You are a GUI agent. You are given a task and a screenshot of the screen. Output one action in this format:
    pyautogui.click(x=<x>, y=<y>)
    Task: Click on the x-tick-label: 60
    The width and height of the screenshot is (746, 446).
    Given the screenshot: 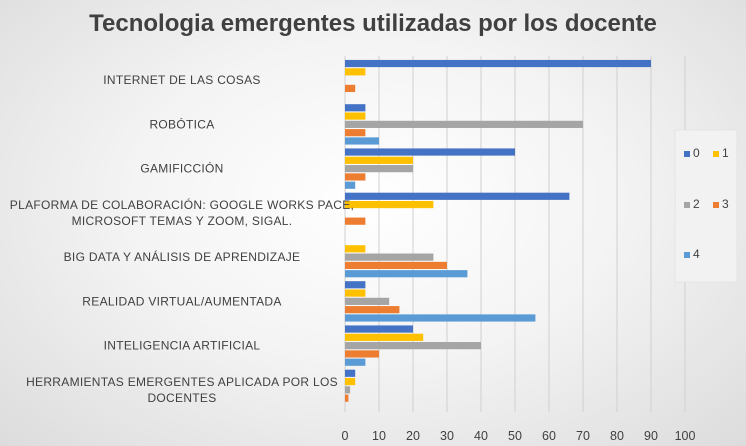 What is the action you would take?
    pyautogui.click(x=549, y=436)
    